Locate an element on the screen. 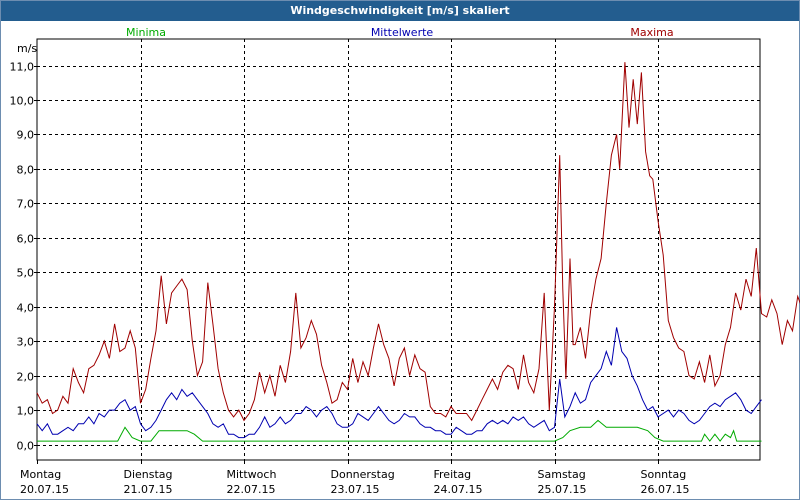 The width and height of the screenshot is (800, 500). legend-maxima: Maxima is located at coordinates (651, 32).